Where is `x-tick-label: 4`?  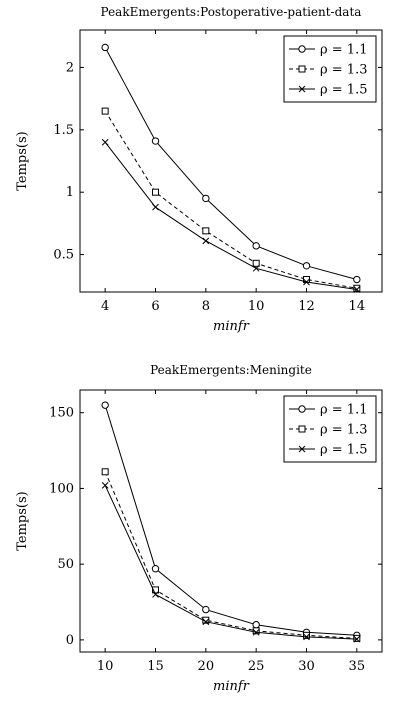 x-tick-label: 4 is located at coordinates (105, 306).